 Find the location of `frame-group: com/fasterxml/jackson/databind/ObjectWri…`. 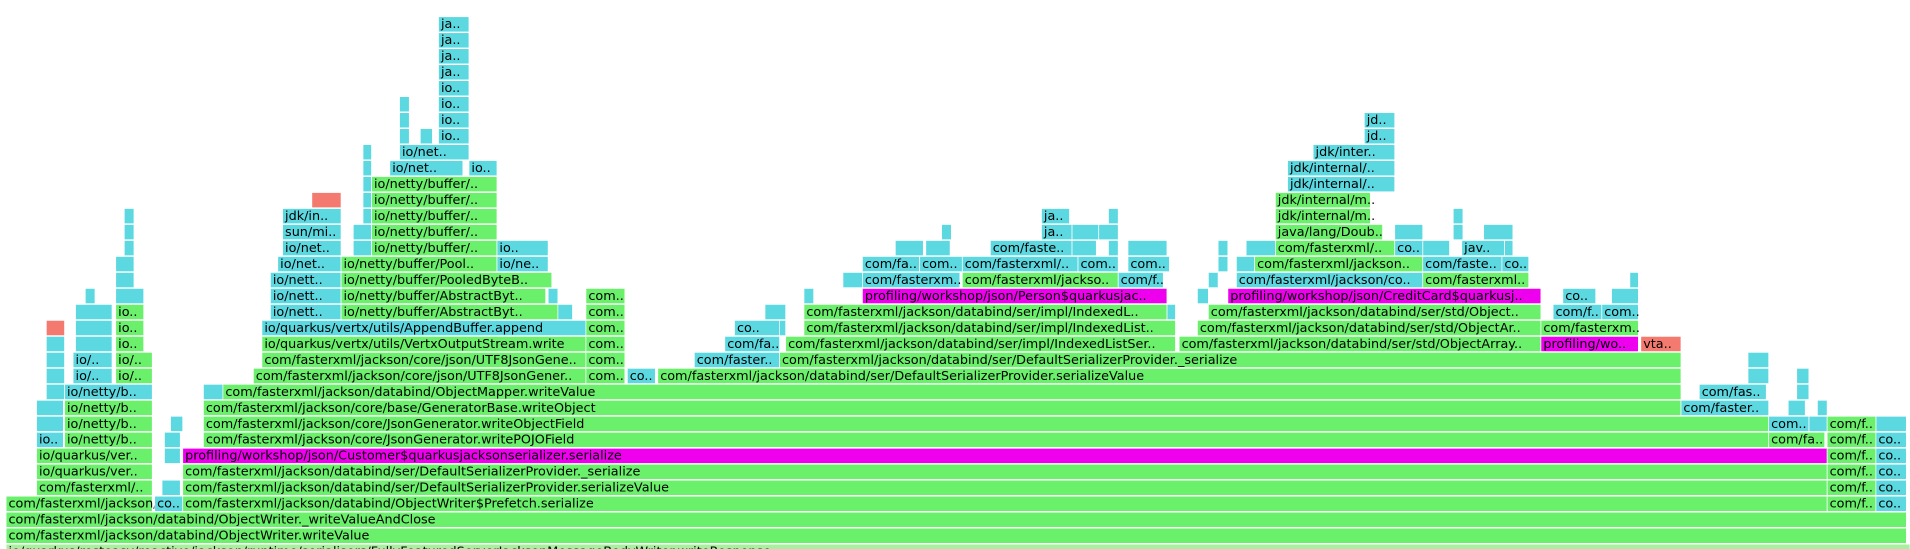

frame-group: com/fasterxml/jackson/databind/ObjectWri… is located at coordinates (956, 535).